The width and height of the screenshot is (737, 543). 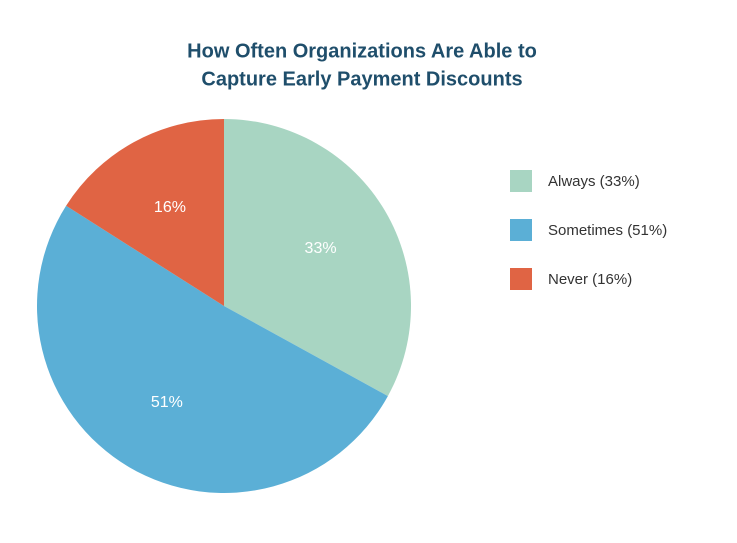 What do you see at coordinates (594, 181) in the screenshot?
I see `legend-label: Always (33%)` at bounding box center [594, 181].